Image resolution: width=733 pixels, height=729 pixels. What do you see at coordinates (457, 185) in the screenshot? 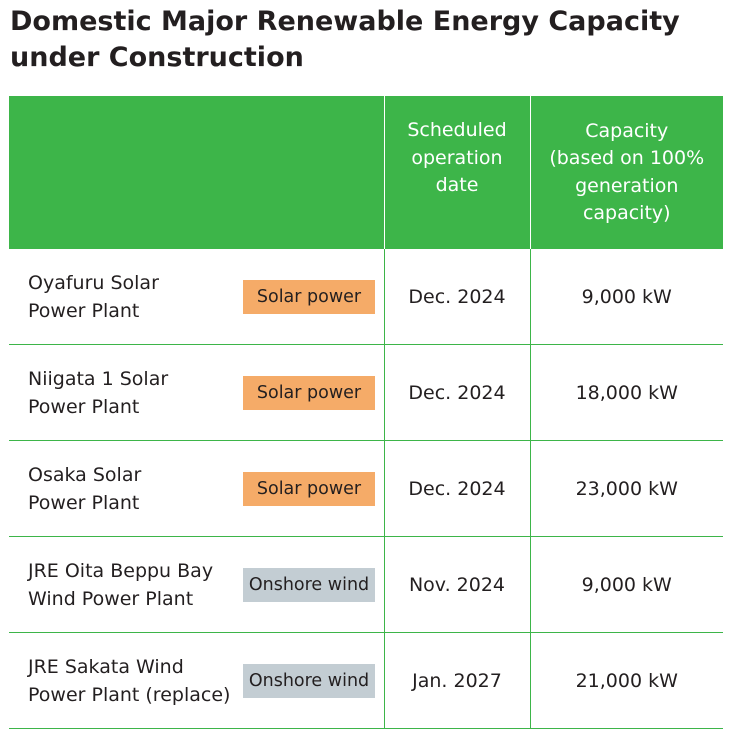
I see `header-date-line: date` at bounding box center [457, 185].